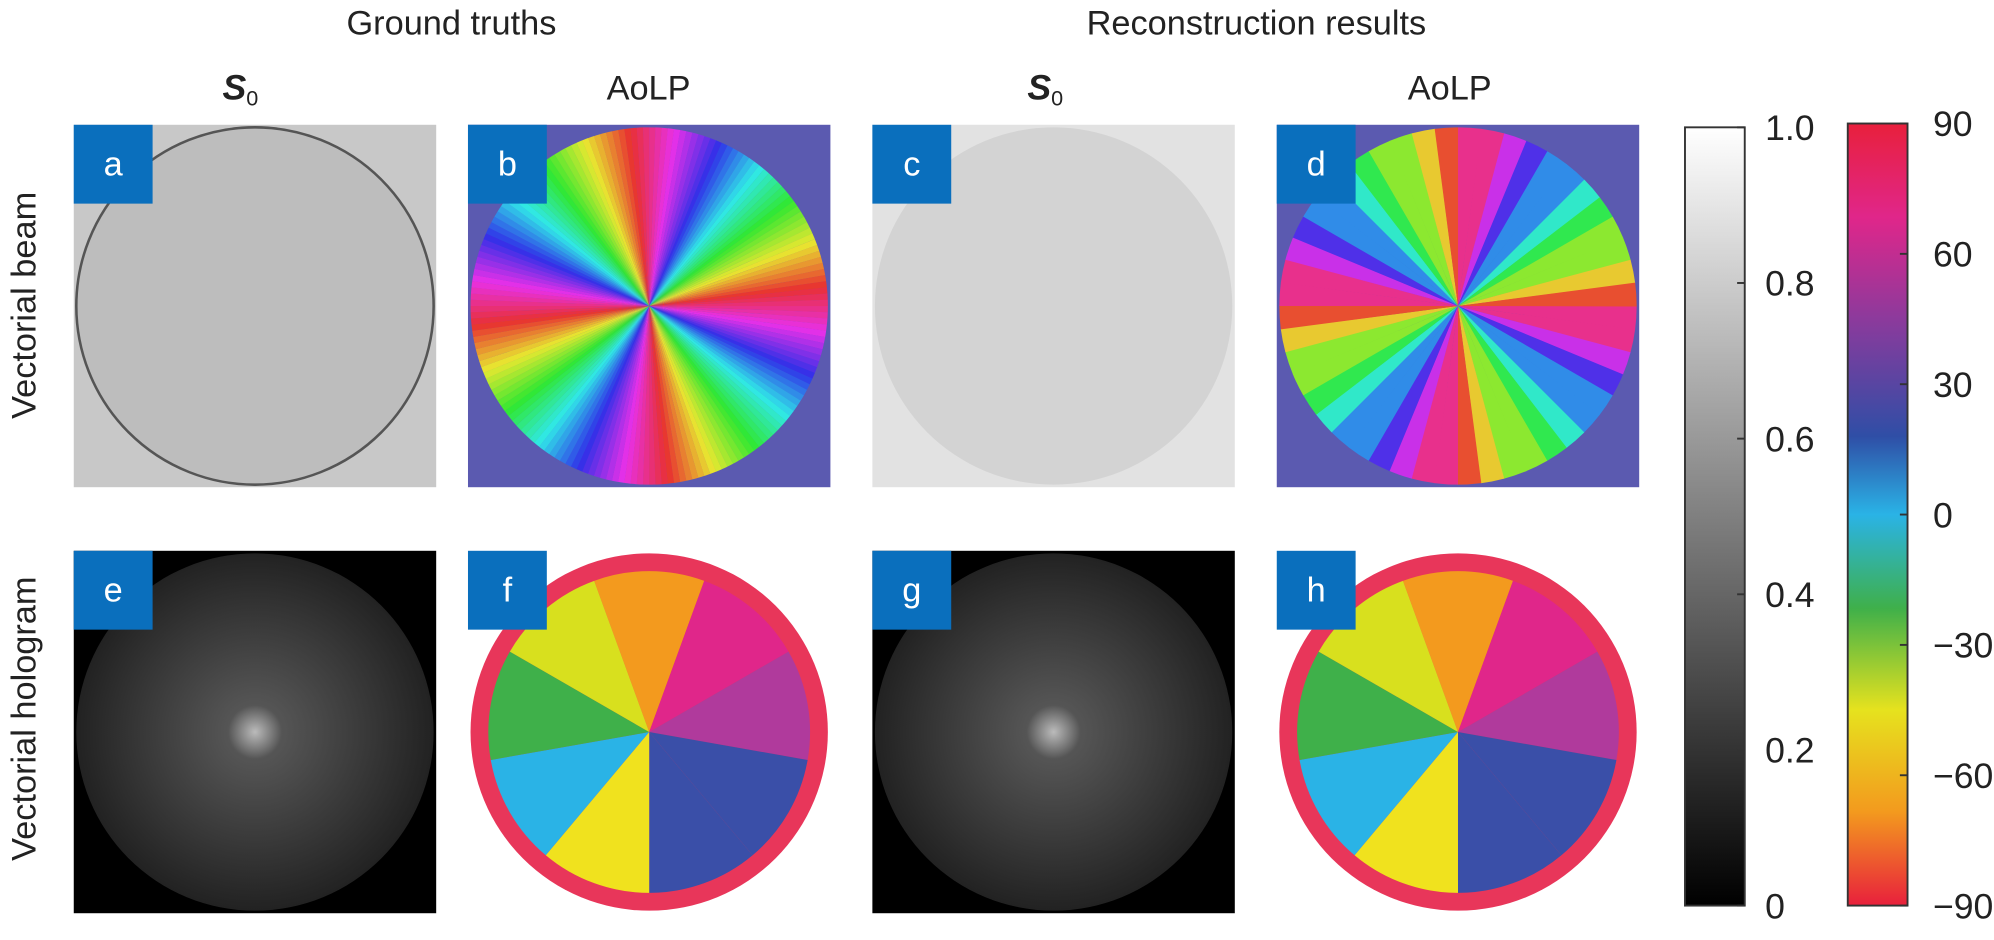  What do you see at coordinates (451, 23) in the screenshot?
I see `left-title: Ground truths` at bounding box center [451, 23].